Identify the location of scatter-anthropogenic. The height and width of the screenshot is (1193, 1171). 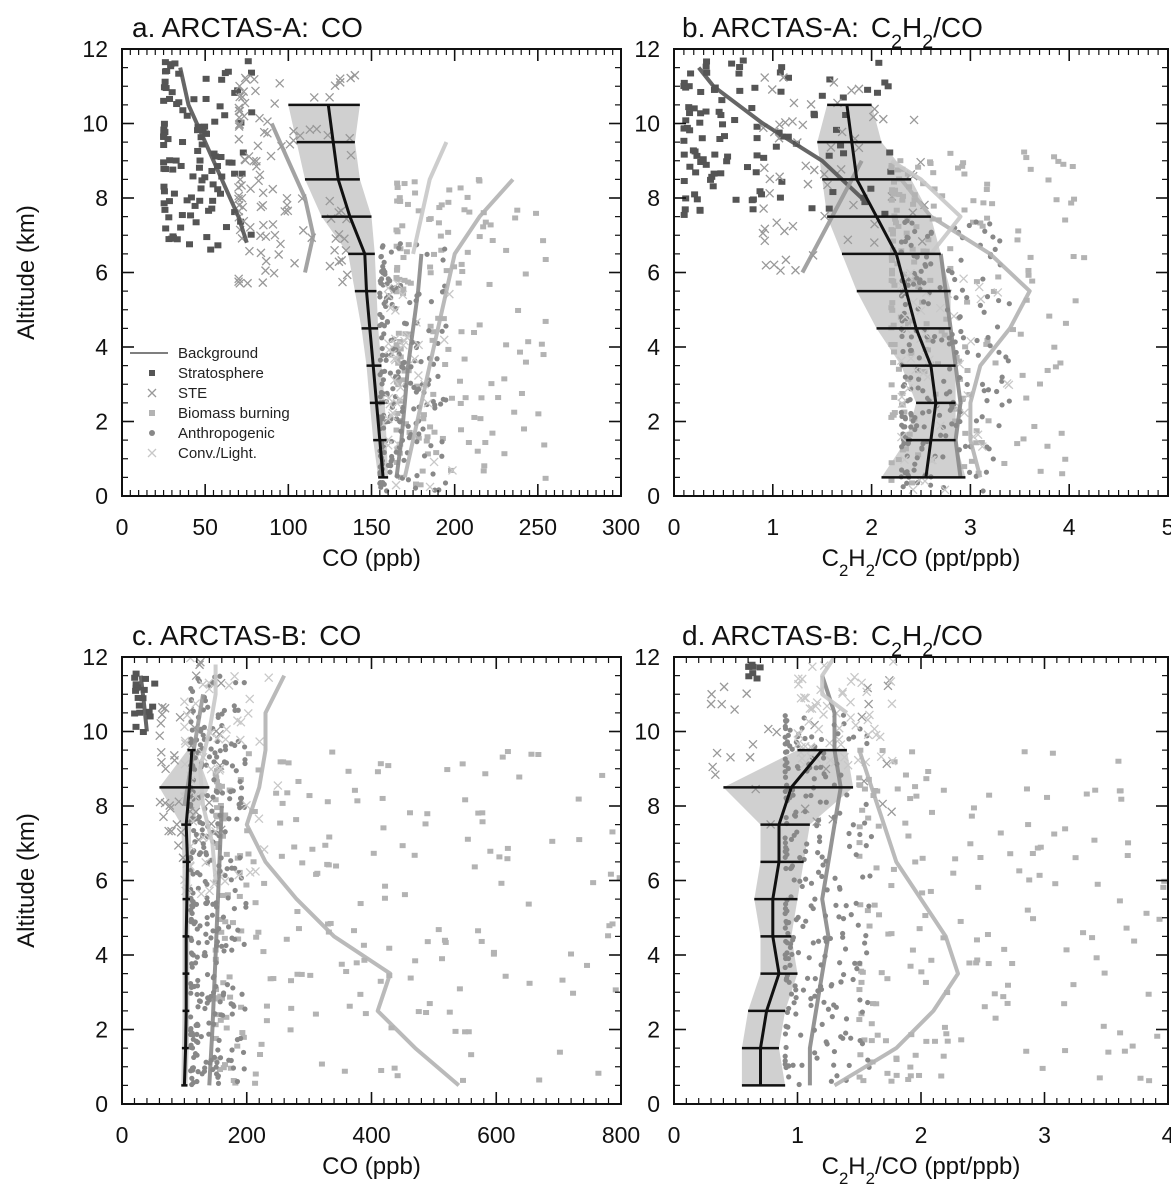
(413, 367).